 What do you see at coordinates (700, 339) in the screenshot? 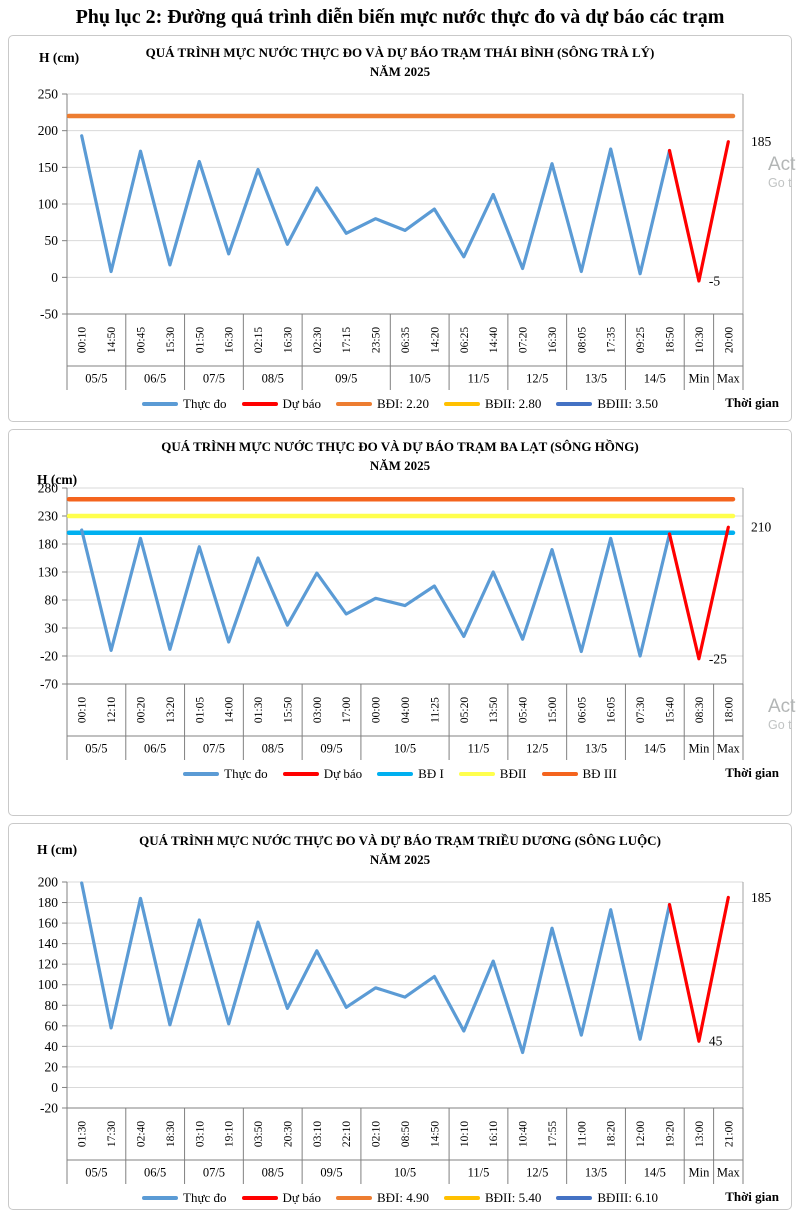
I see `x-tick-time: 10:30` at bounding box center [700, 339].